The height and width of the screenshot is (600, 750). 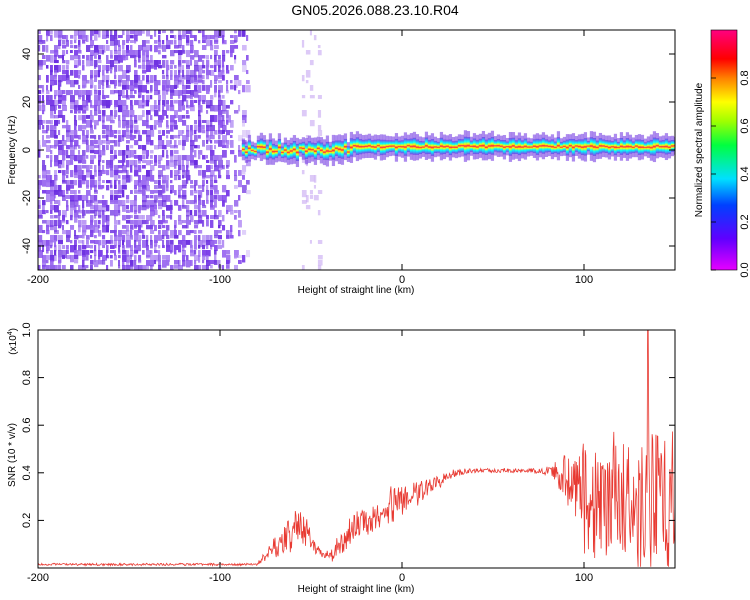 I want to click on heatmap-y-tick-label: -40, so click(x=27, y=246).